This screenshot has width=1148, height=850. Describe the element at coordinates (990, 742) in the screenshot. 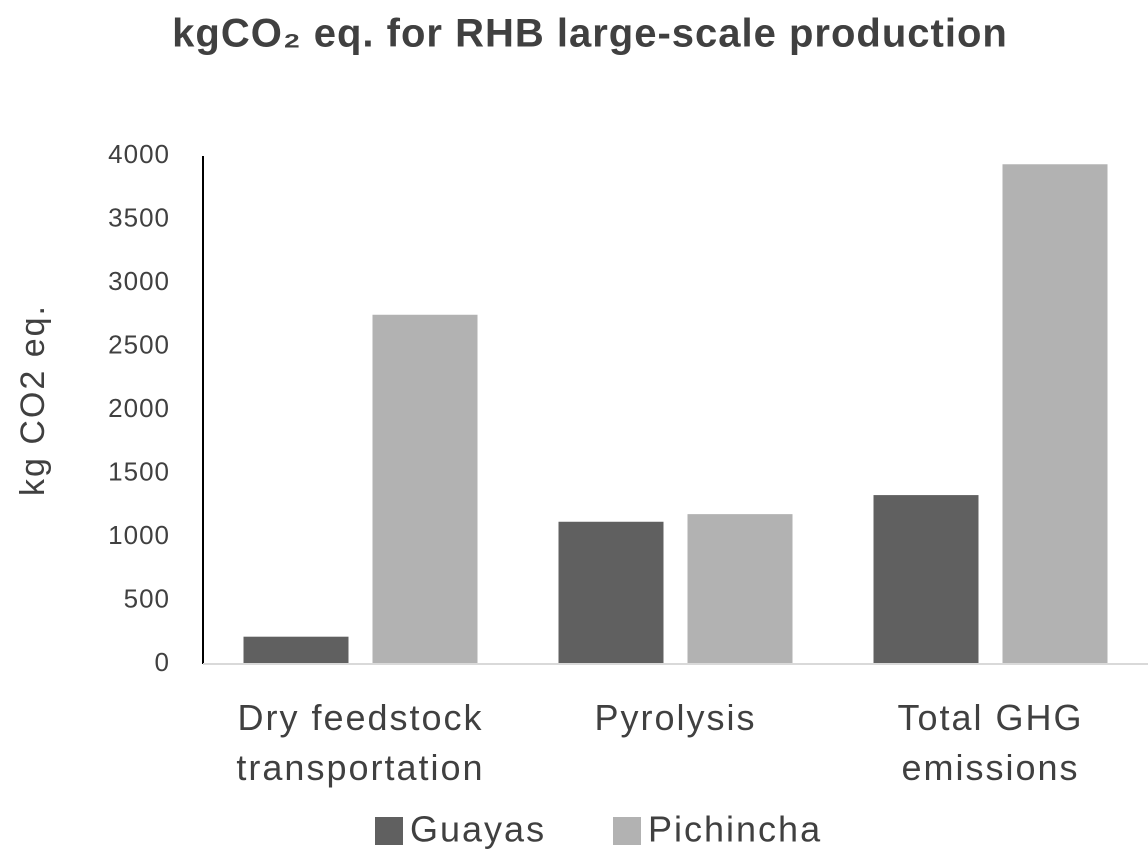

I see `x-tick-label: Total GHG emissions` at that location.